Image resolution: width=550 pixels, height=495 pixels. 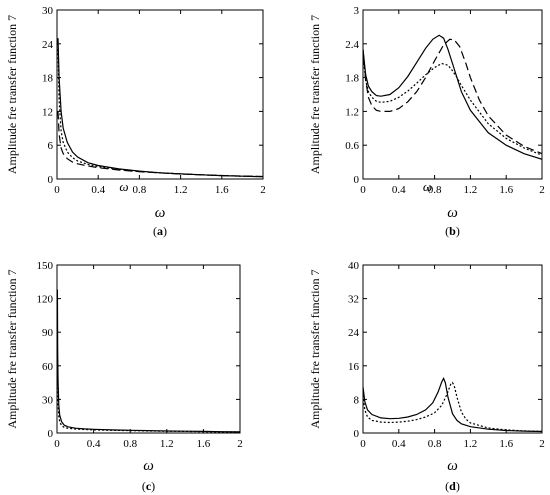 I want to click on y-tick-label: 2.4, so click(x=352, y=45).